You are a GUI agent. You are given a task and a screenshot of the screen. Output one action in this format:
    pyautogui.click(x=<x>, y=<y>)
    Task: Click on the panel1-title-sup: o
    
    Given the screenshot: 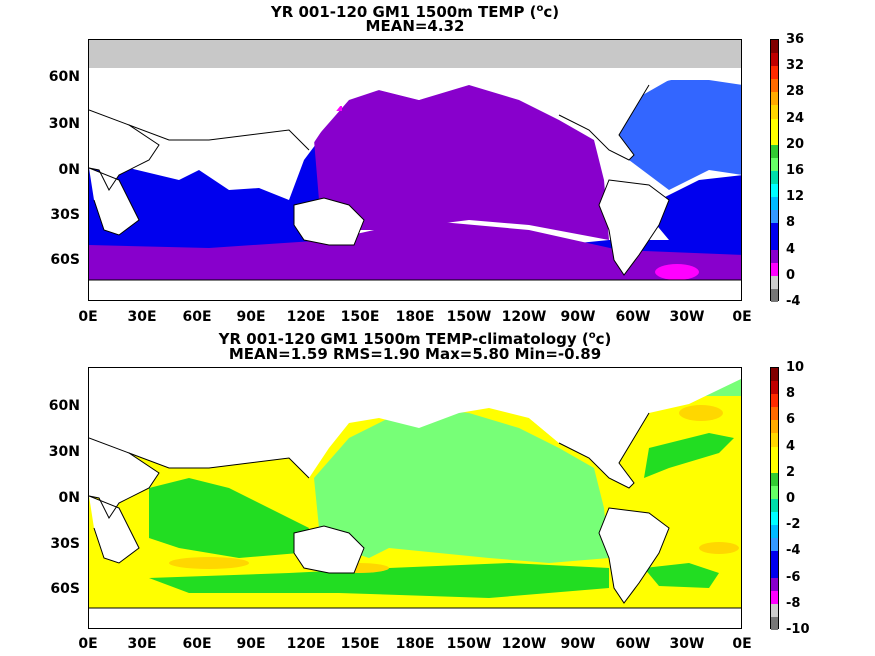 What is the action you would take?
    pyautogui.click(x=540, y=8)
    